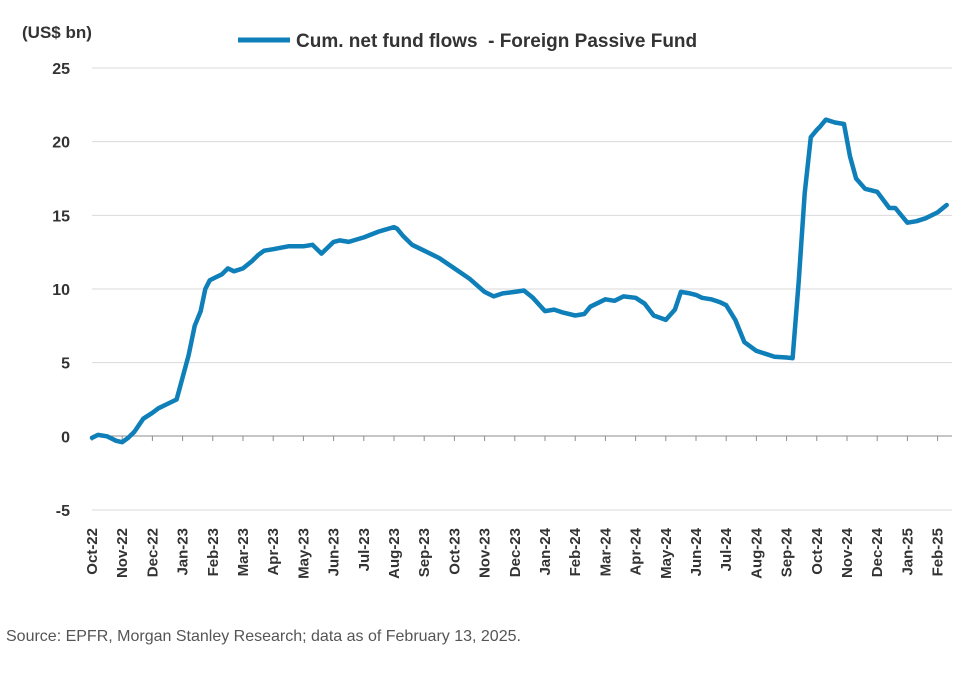  I want to click on x-tick-label: Feb-23, so click(213, 552).